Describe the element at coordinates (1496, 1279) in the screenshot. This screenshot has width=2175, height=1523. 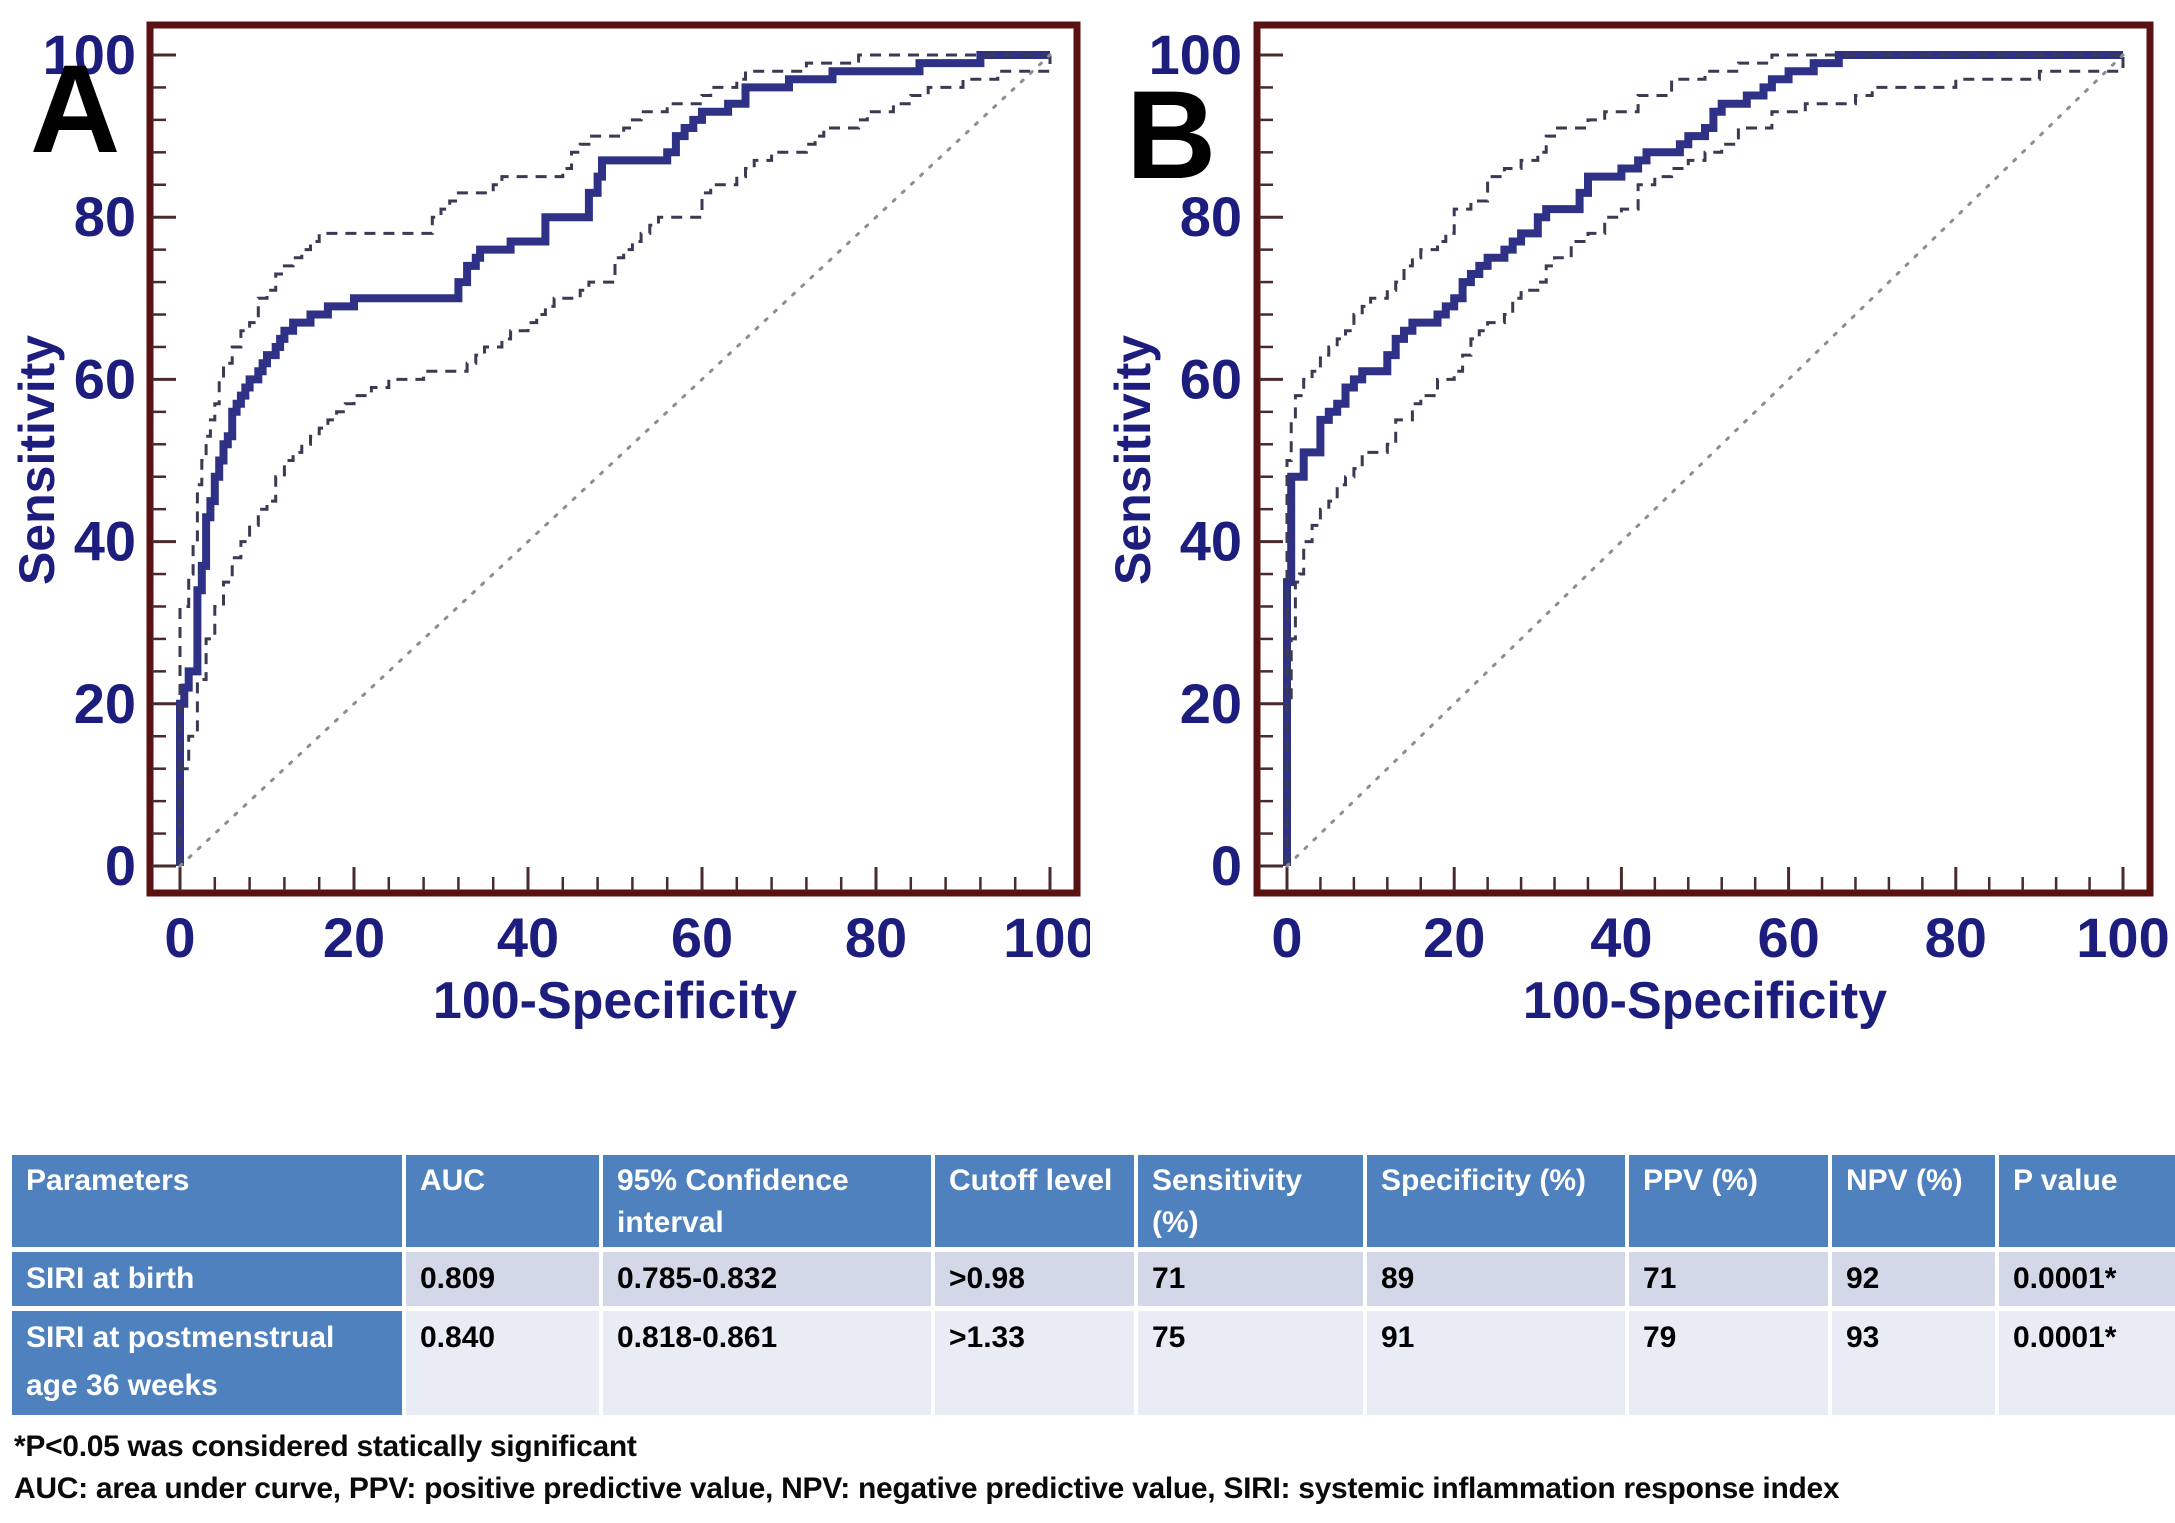
I see `table-cell: 89` at that location.